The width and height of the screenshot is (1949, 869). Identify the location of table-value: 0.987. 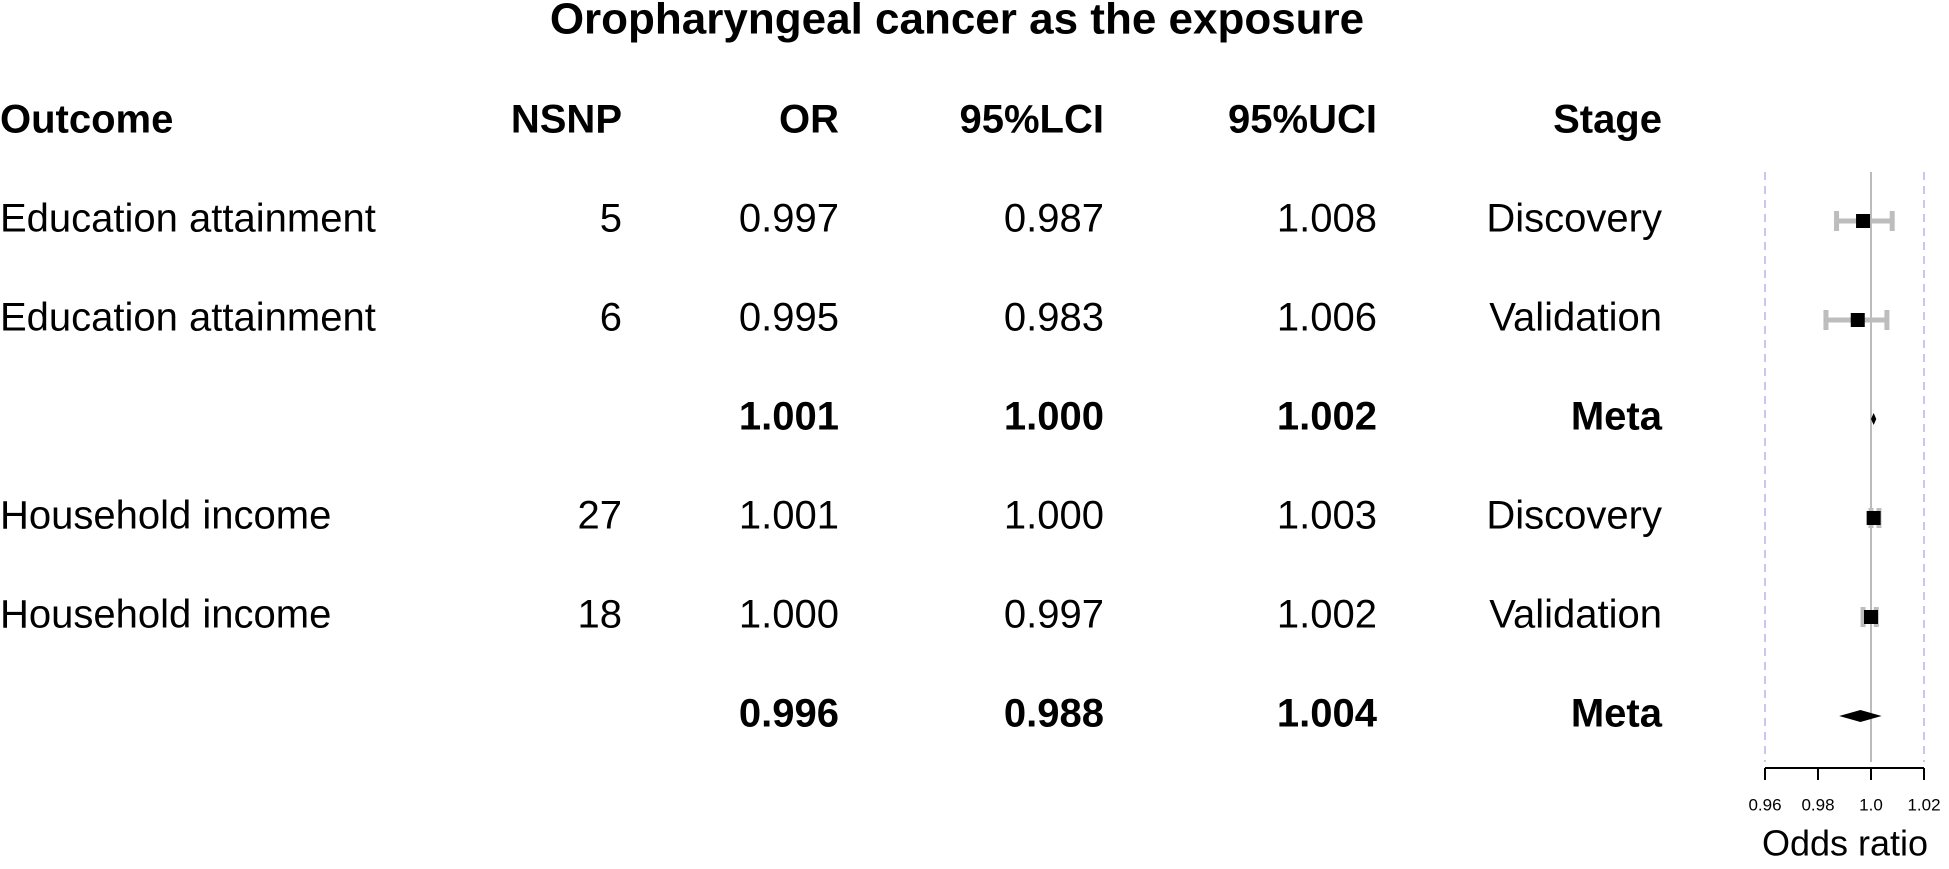
(1054, 219).